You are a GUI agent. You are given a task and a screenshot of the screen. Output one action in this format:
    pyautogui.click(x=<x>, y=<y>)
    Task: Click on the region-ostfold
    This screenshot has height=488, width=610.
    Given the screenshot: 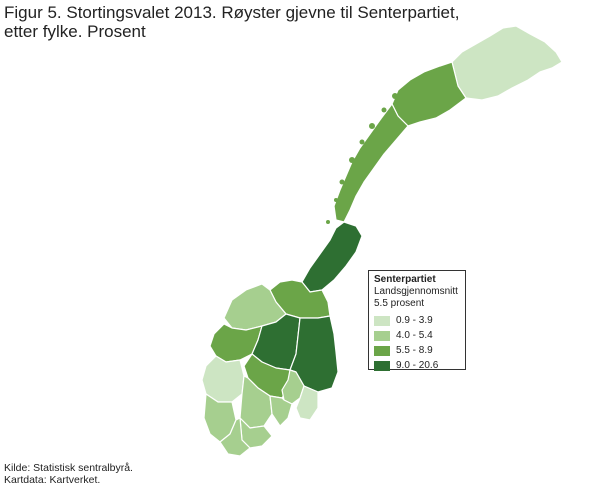 What is the action you would take?
    pyautogui.click(x=307, y=403)
    